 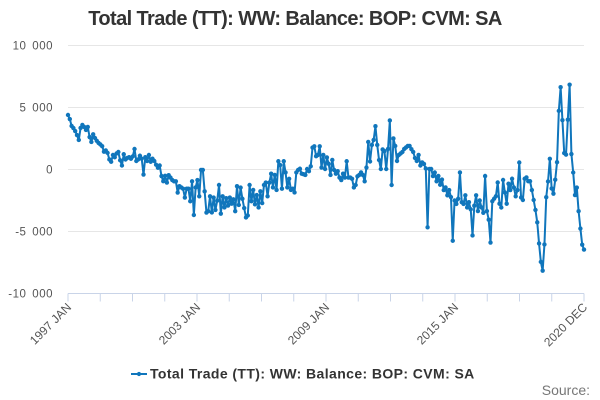 What do you see at coordinates (30, 295) in the screenshot?
I see `svg-text: -10 000` at bounding box center [30, 295].